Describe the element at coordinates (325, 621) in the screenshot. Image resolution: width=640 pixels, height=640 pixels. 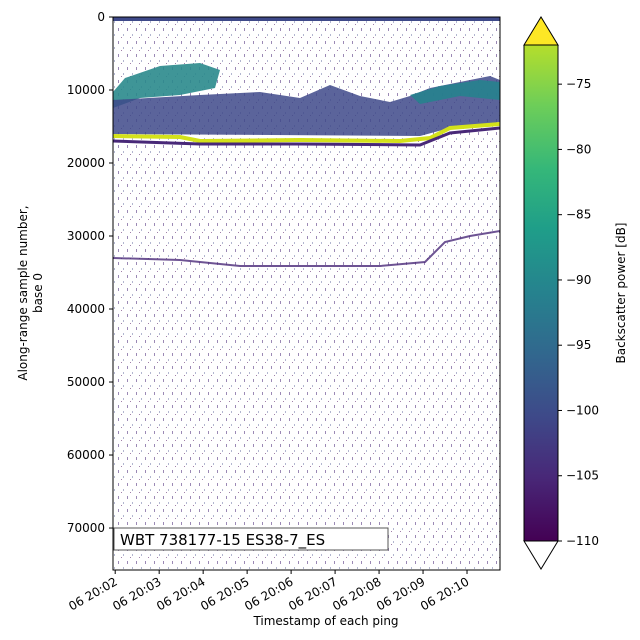
I see `x-axis-label: Timestamp of each ping` at that location.